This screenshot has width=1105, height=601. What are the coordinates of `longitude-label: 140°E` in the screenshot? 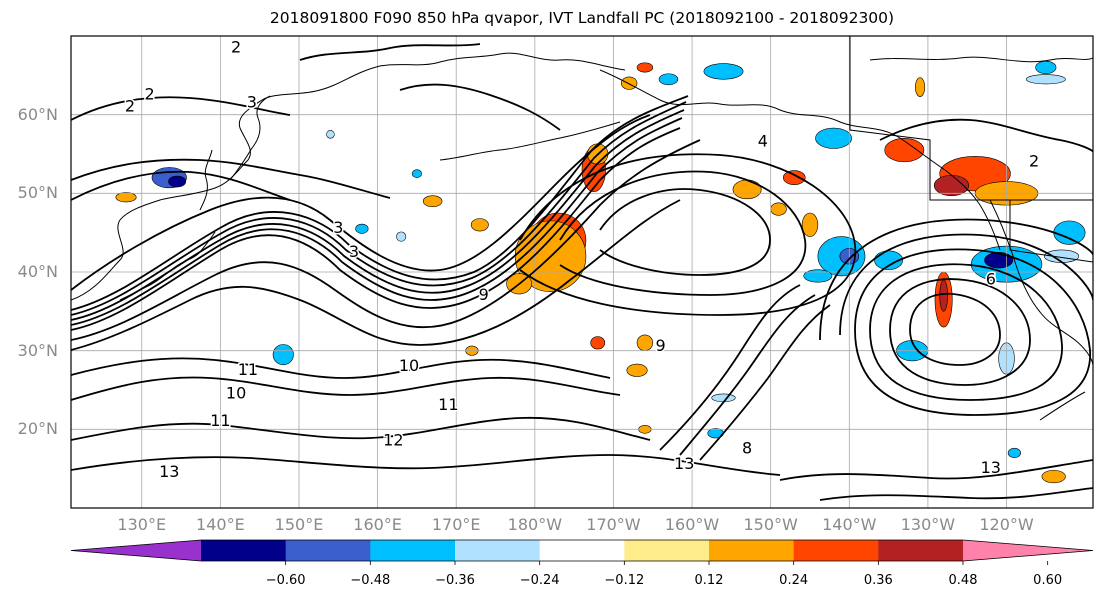 It's located at (220, 524).